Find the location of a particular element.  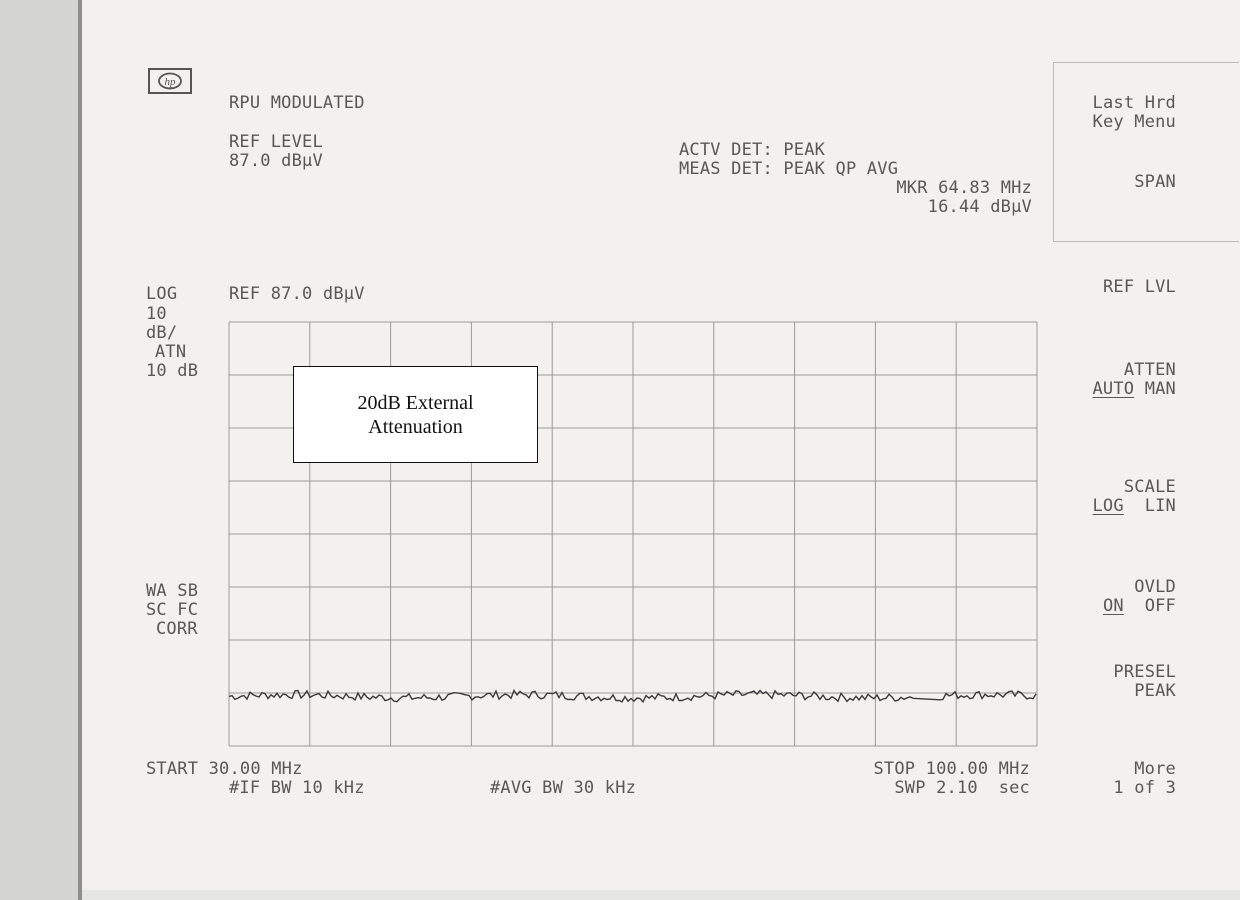

status-sc-fc: SC FC is located at coordinates (172, 610).